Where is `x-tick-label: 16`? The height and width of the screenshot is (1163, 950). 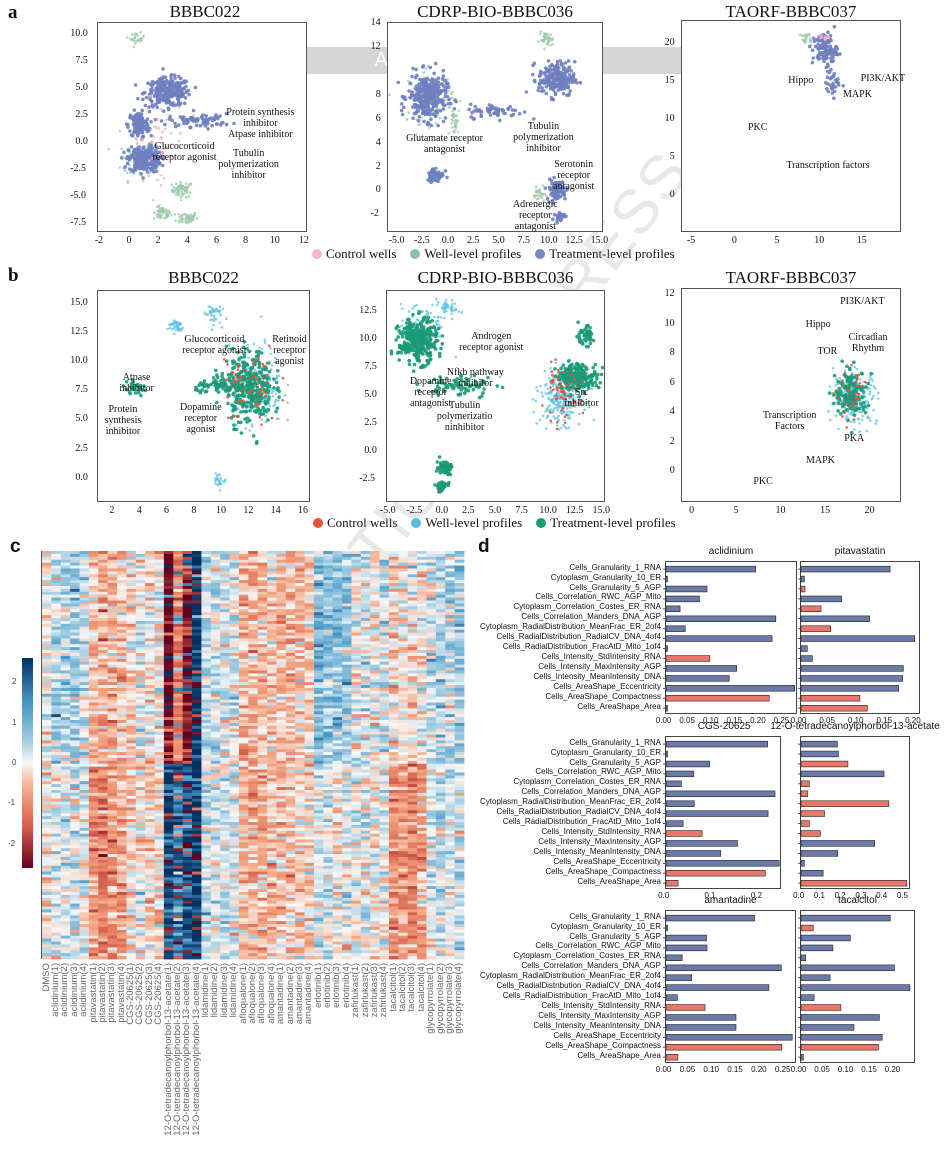
x-tick-label: 16 is located at coordinates (303, 510).